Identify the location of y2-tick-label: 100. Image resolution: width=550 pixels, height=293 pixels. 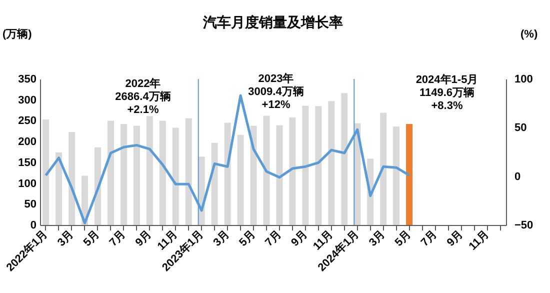
(523, 80).